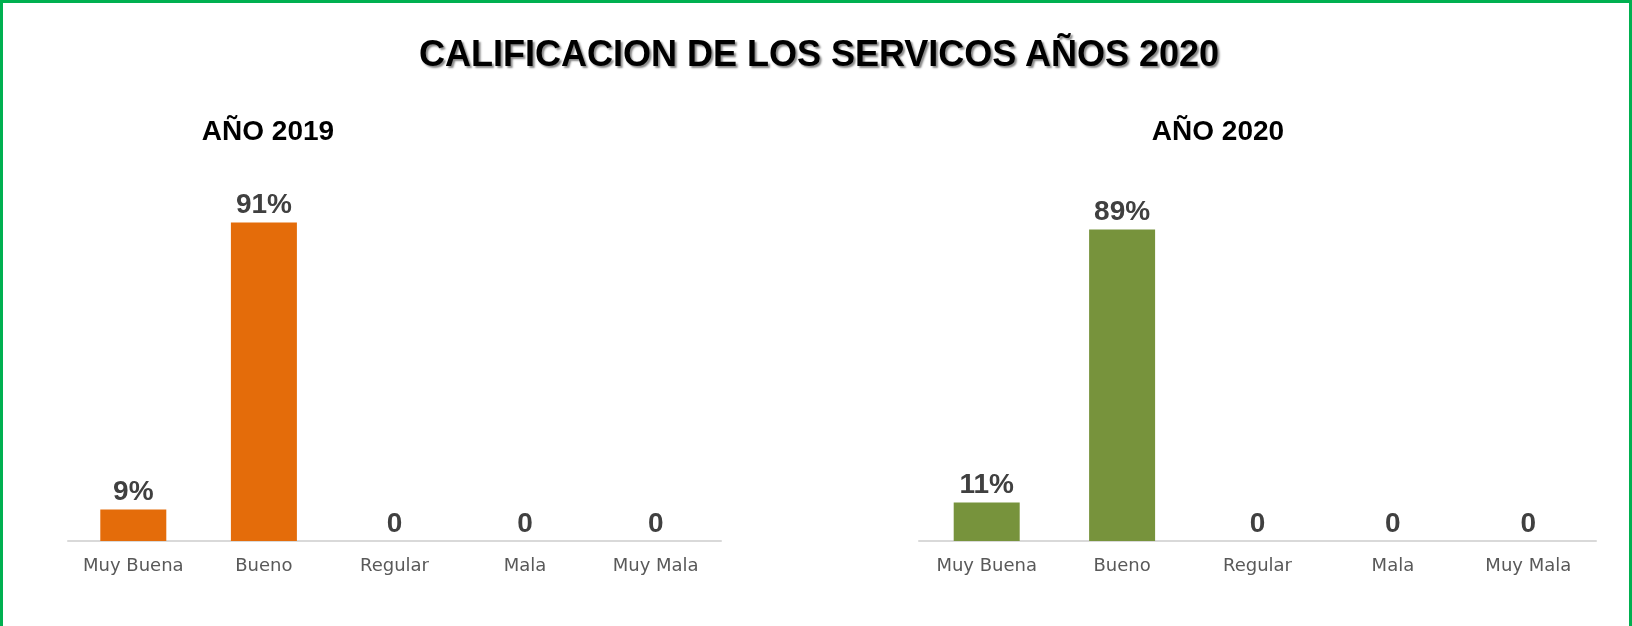 This screenshot has width=1632, height=626. I want to click on chart-title: AÑO 2020, so click(1218, 130).